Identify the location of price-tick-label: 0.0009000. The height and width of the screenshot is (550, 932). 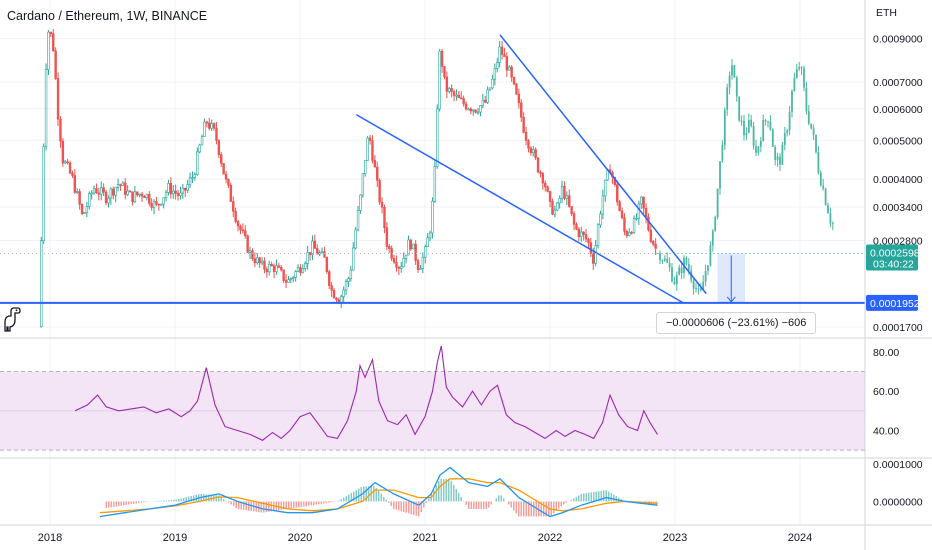
(898, 40).